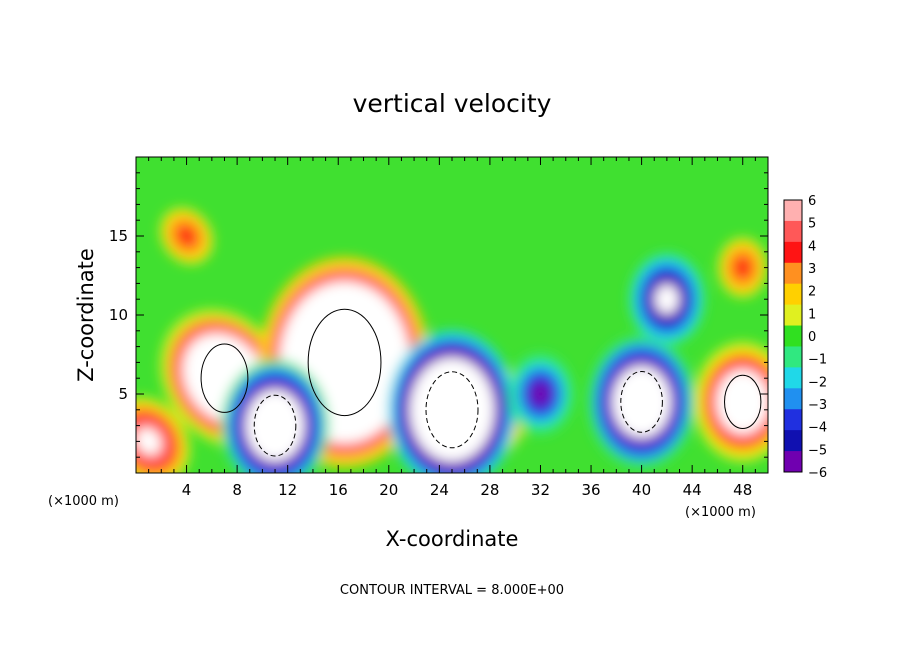 The height and width of the screenshot is (654, 904). I want to click on x-tick-label: 4, so click(187, 490).